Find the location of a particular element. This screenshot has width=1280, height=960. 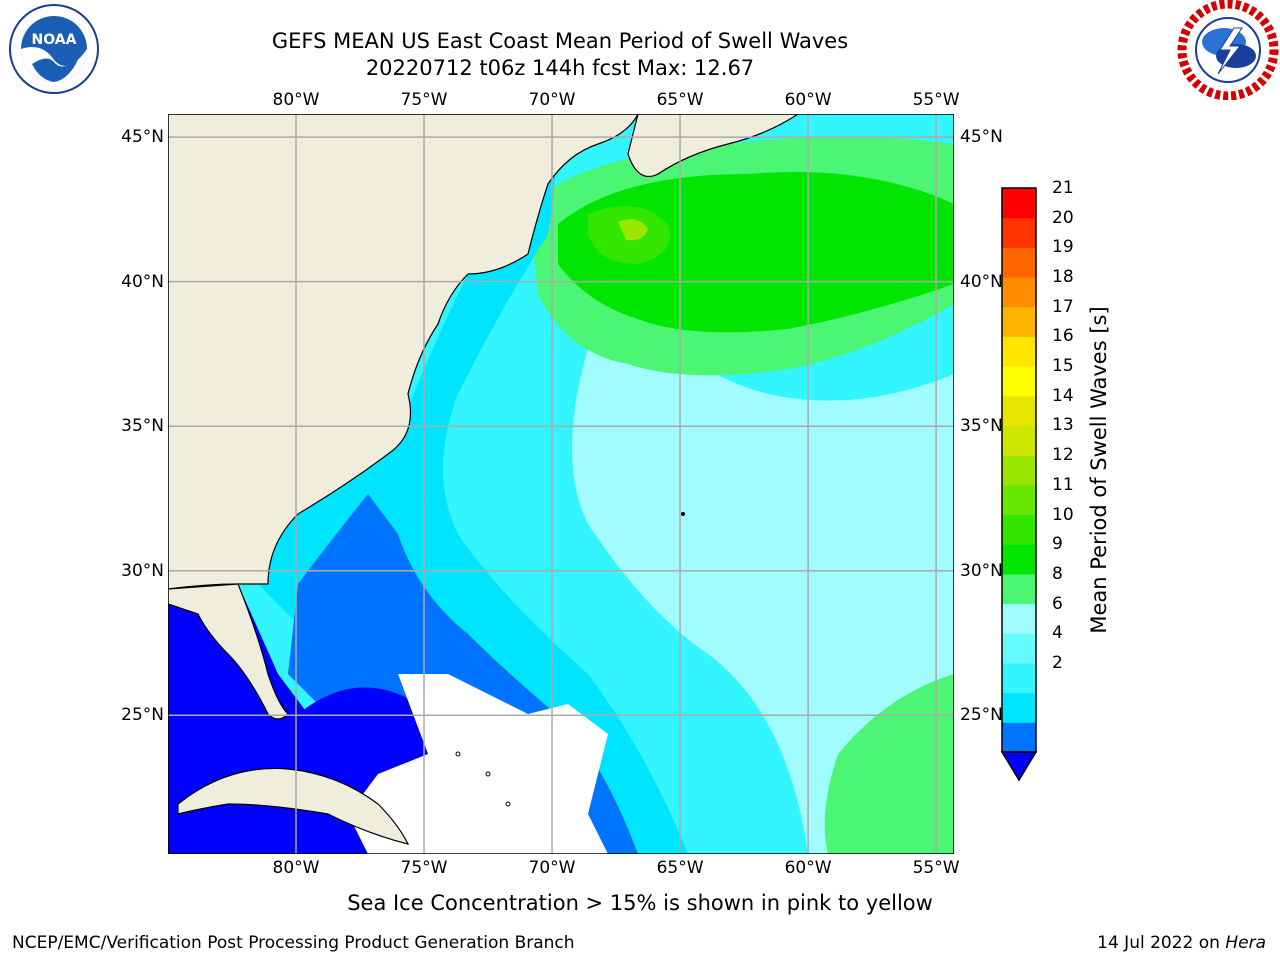

colorbar-tick: 21 is located at coordinates (1063, 188).